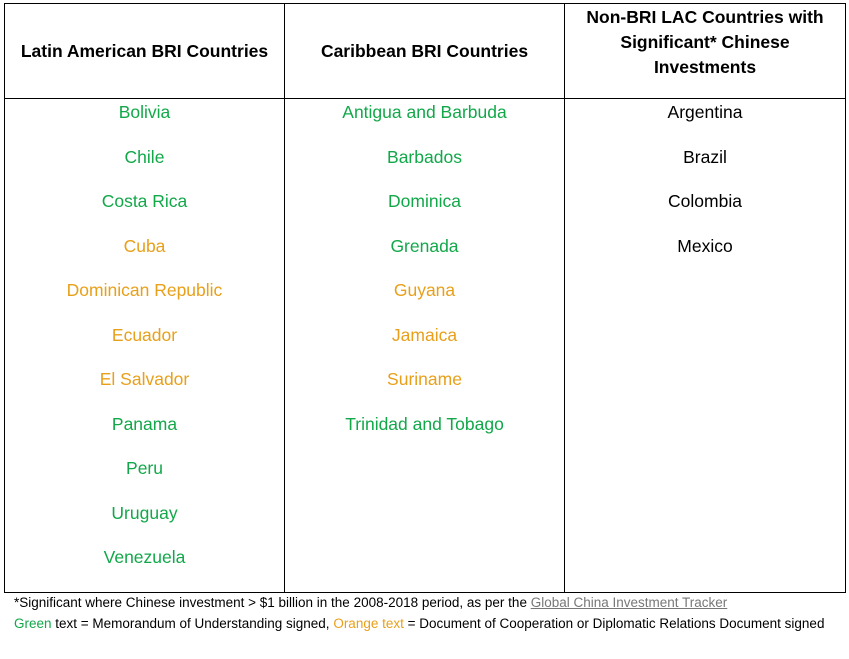 The image size is (849, 659). What do you see at coordinates (144, 379) in the screenshot?
I see `country-item: El Salvador` at bounding box center [144, 379].